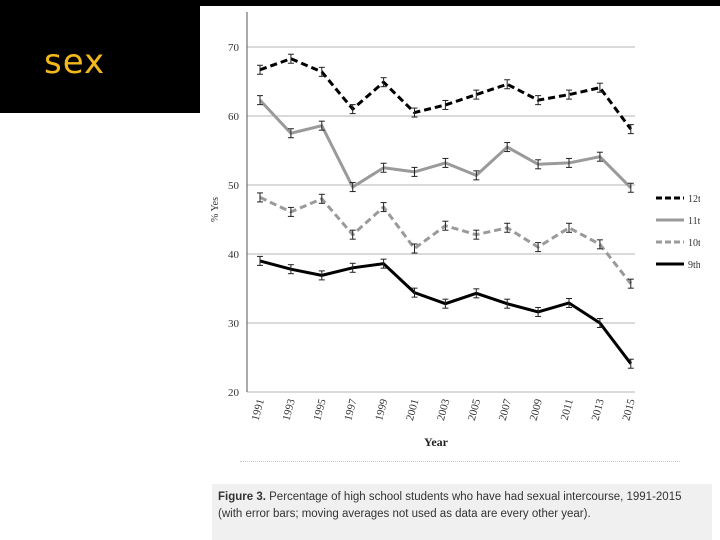 The width and height of the screenshot is (720, 540). I want to click on x-tick-label: 2001, so click(412, 410).